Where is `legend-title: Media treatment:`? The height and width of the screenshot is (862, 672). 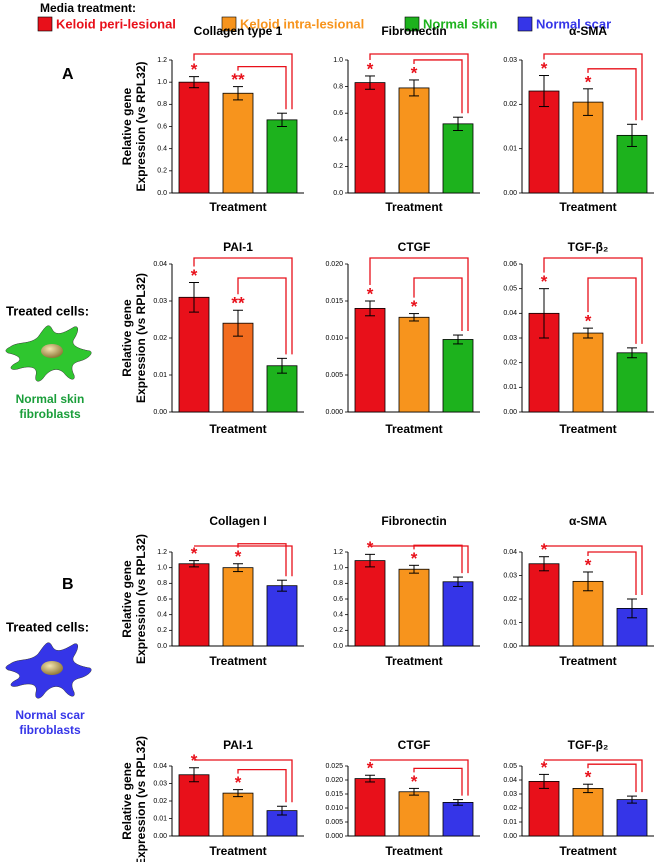 legend-title: Media treatment: is located at coordinates (88, 8).